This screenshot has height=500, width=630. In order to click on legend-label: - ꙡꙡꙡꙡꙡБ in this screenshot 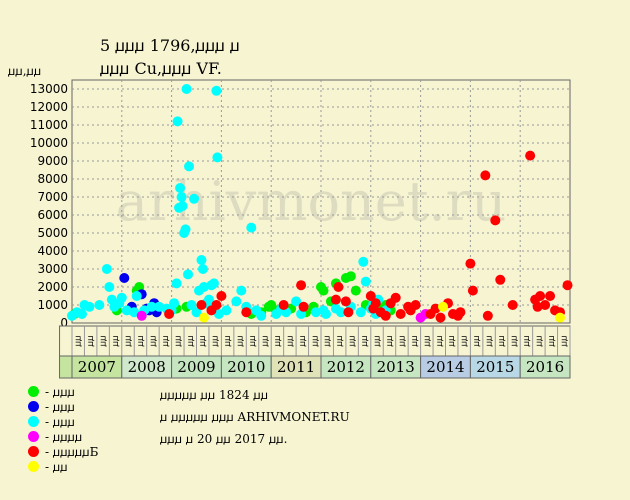, I will do `click(72, 452)`.